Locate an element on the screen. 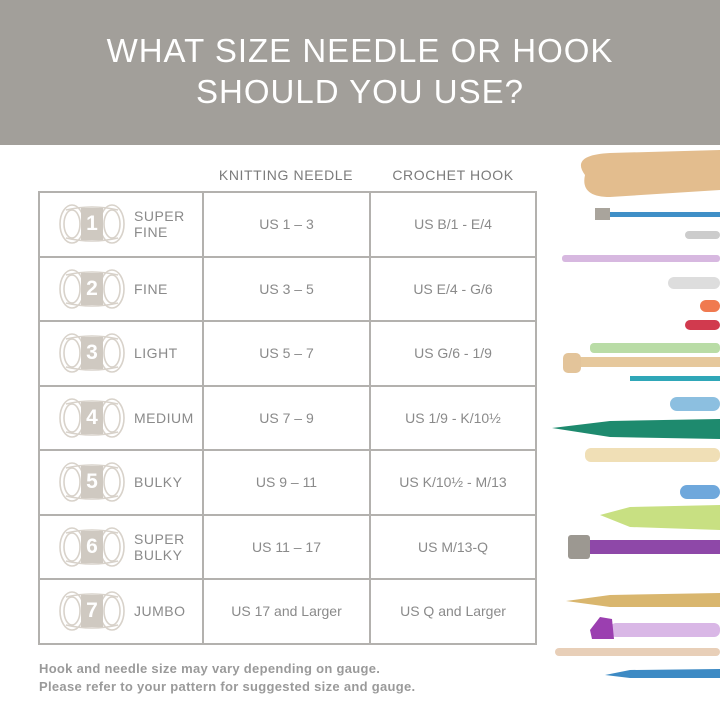 This screenshot has height=720, width=720. weight-number-badge: 2 is located at coordinates (92, 288).